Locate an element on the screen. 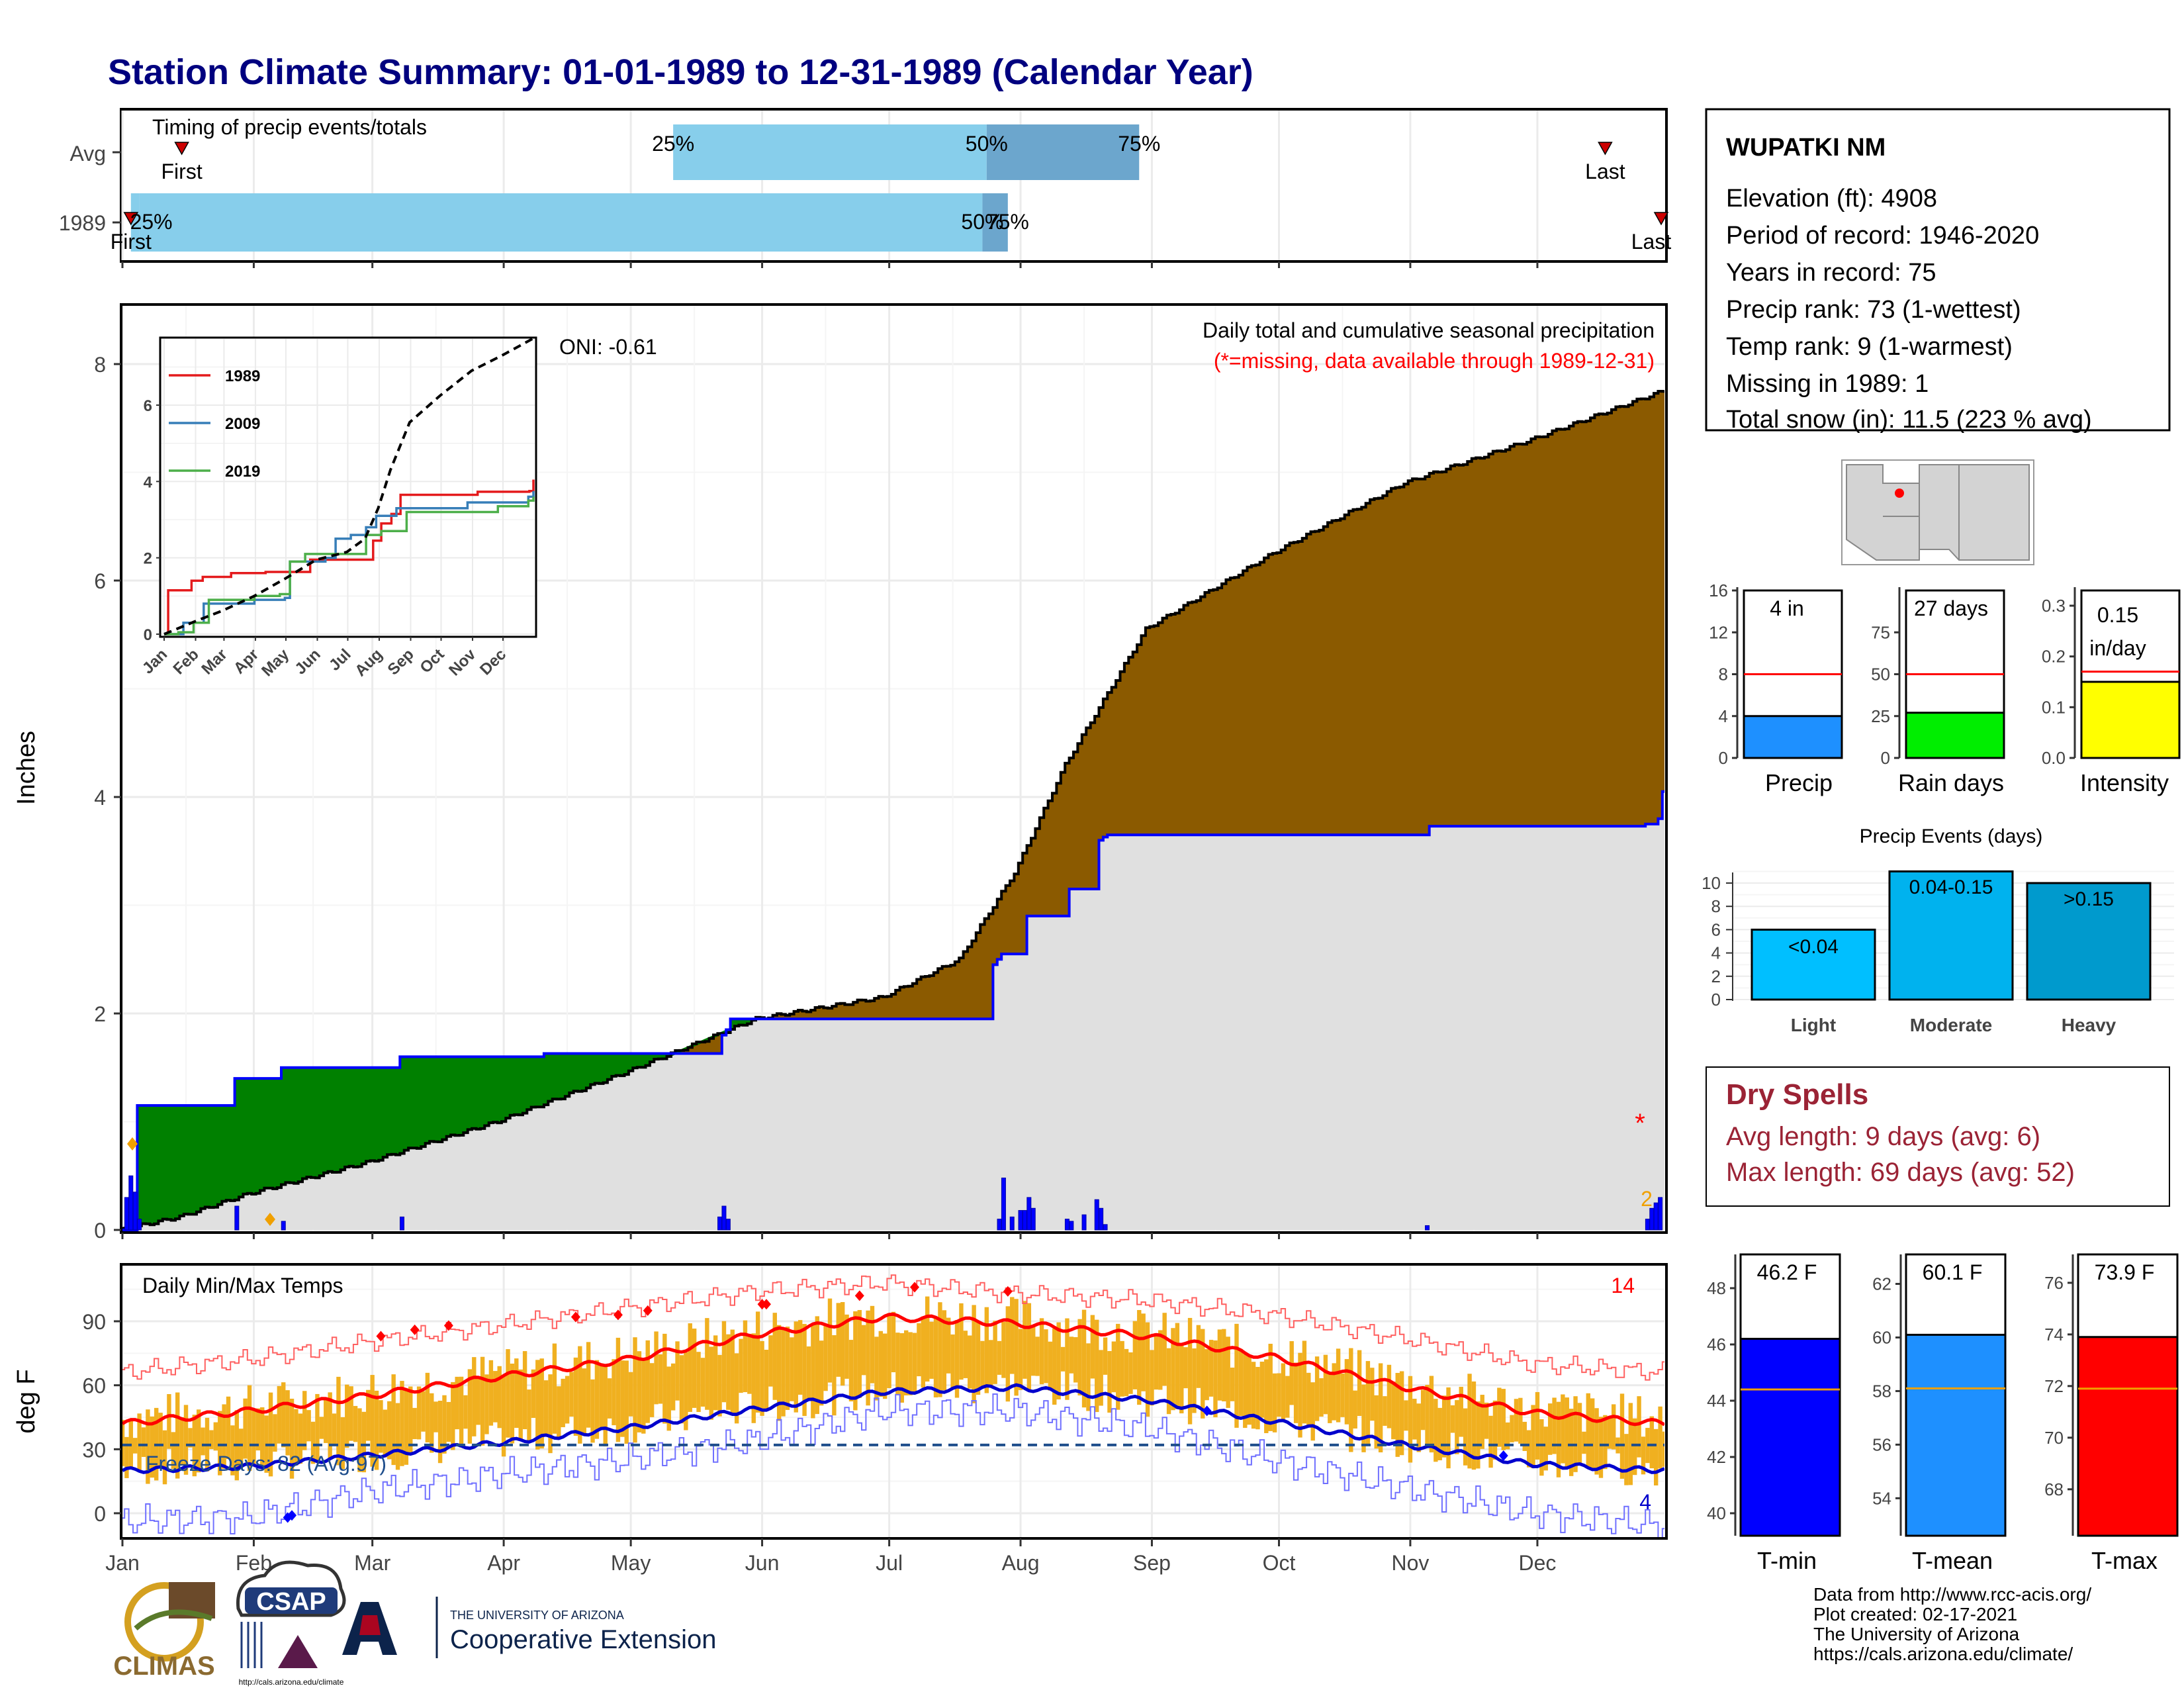  temp-y-axis: 0 30 60 90 is located at coordinates (101, 1418).